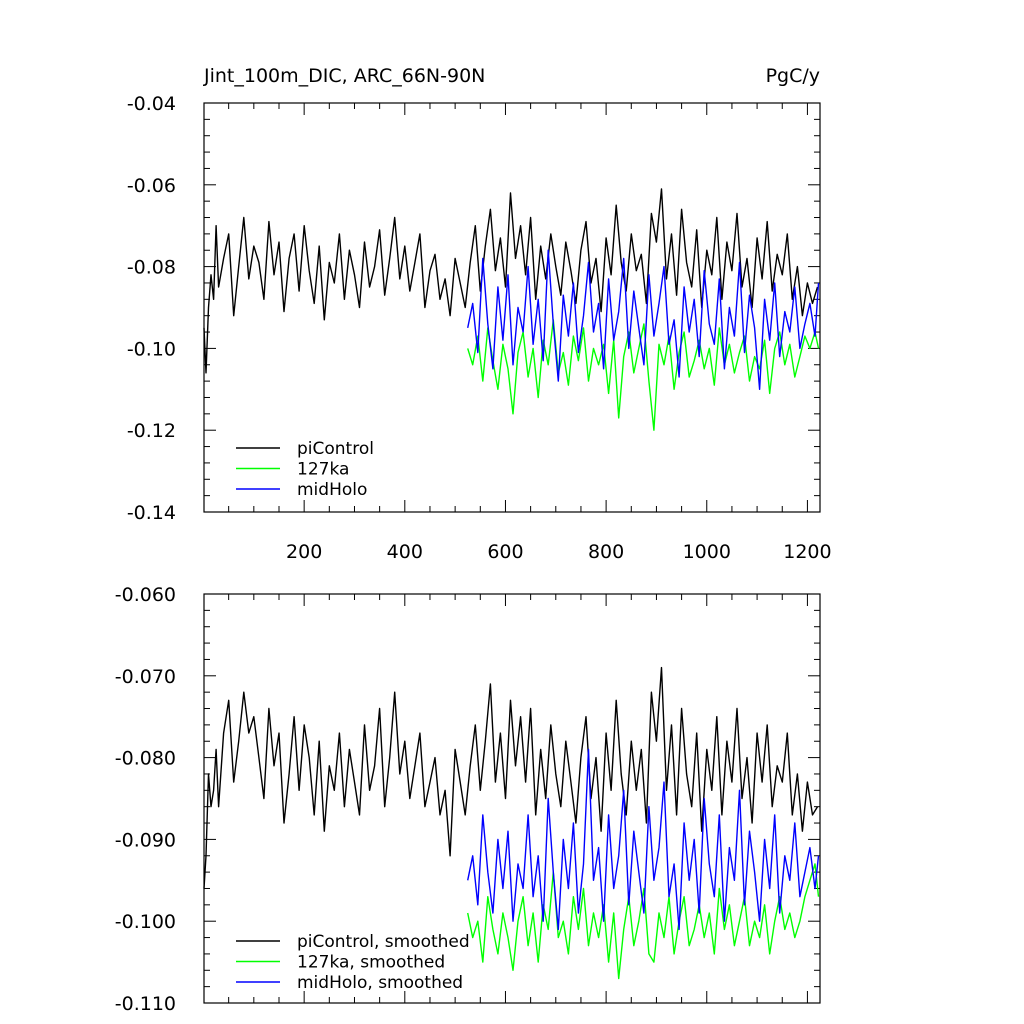 Image resolution: width=1024 pixels, height=1024 pixels. What do you see at coordinates (151, 431) in the screenshot?
I see `y-tick-label: -0.12` at bounding box center [151, 431].